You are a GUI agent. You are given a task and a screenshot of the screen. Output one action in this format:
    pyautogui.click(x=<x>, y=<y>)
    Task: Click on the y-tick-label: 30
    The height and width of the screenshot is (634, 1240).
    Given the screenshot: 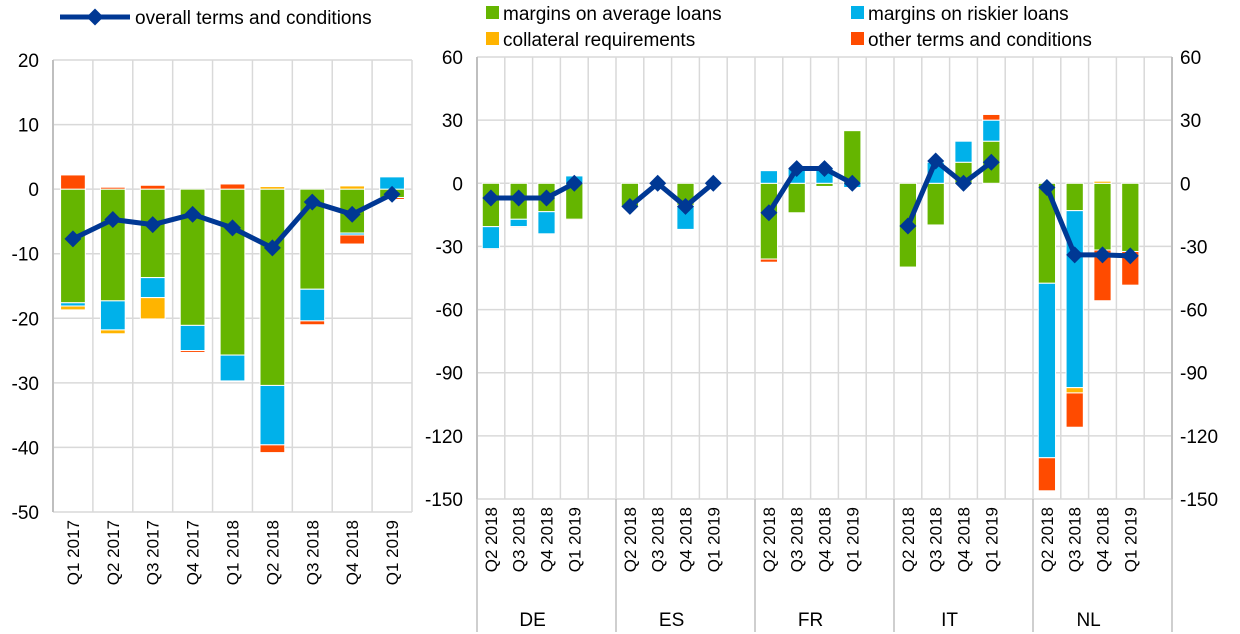 What is the action you would take?
    pyautogui.click(x=452, y=121)
    